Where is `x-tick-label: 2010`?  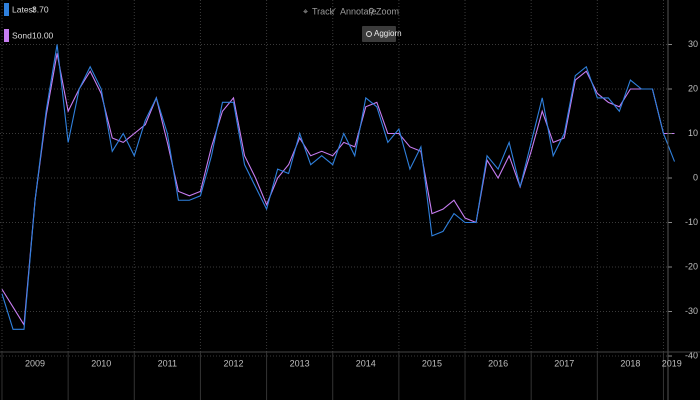
x-tick-label: 2010 is located at coordinates (101, 363).